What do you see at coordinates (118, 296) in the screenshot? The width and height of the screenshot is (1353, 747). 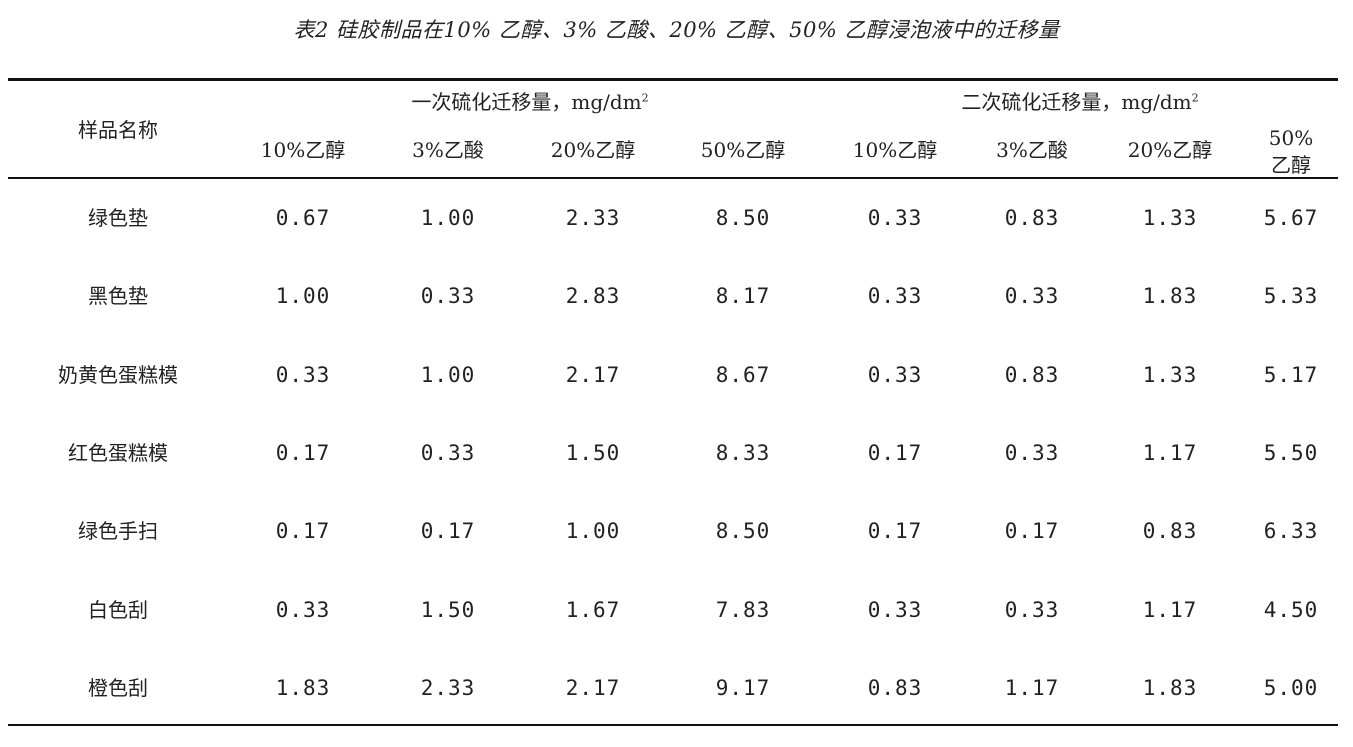 I see `row-sample-name: 黑色垫` at bounding box center [118, 296].